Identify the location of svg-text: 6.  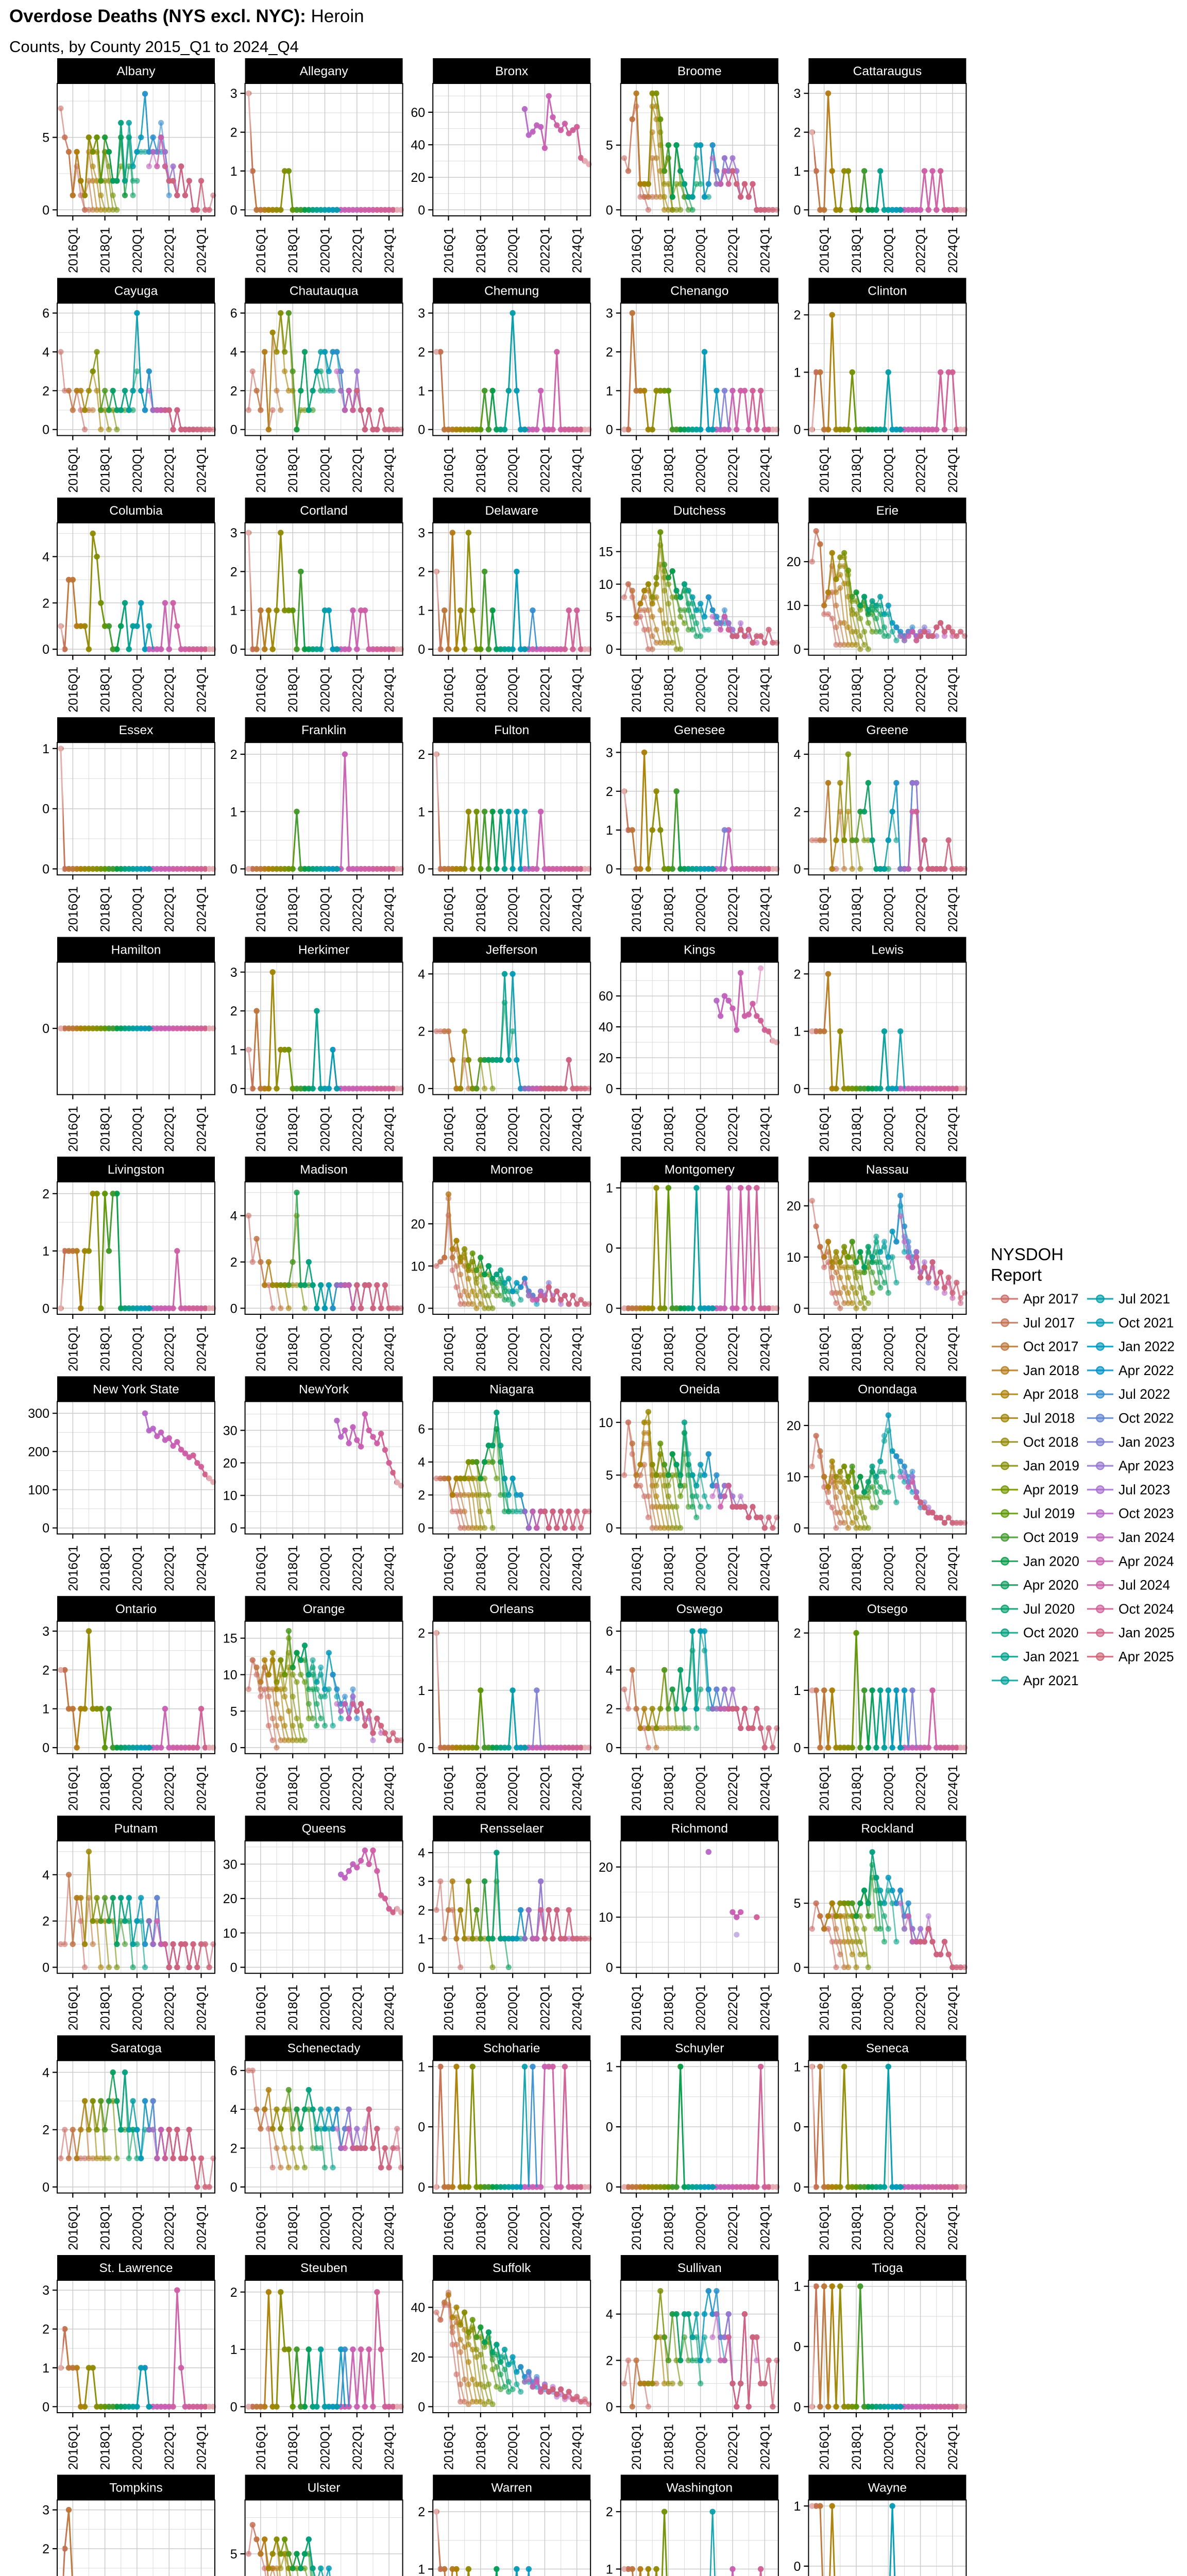
(234, 314).